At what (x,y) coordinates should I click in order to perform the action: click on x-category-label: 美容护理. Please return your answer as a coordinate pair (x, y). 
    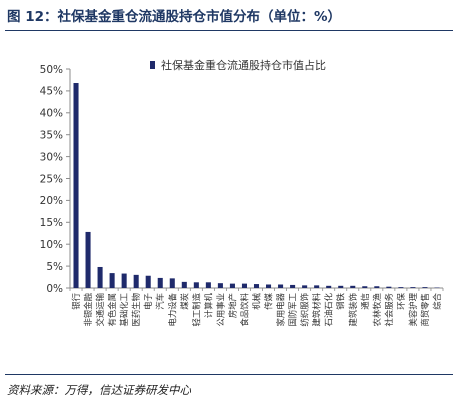
    Looking at the image, I should click on (413, 309).